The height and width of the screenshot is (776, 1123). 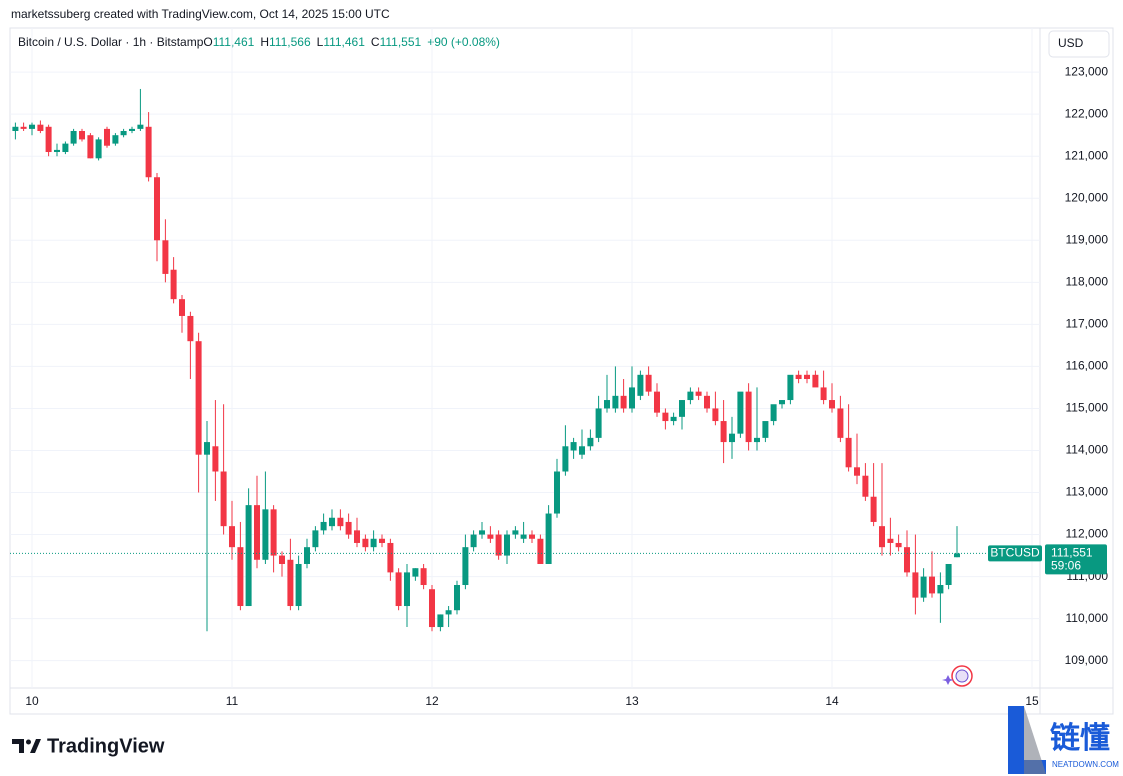 I want to click on y-tick-label: 110,000, so click(x=1087, y=618).